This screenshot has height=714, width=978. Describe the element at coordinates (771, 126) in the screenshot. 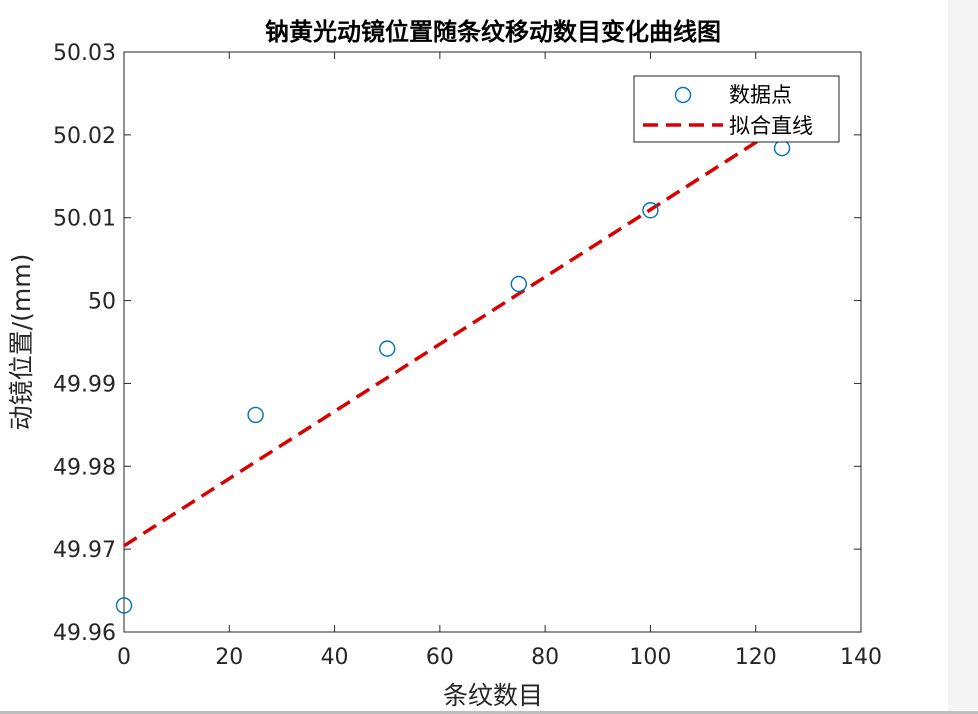

I see `legend-label-fit-line: 拟合直线` at that location.